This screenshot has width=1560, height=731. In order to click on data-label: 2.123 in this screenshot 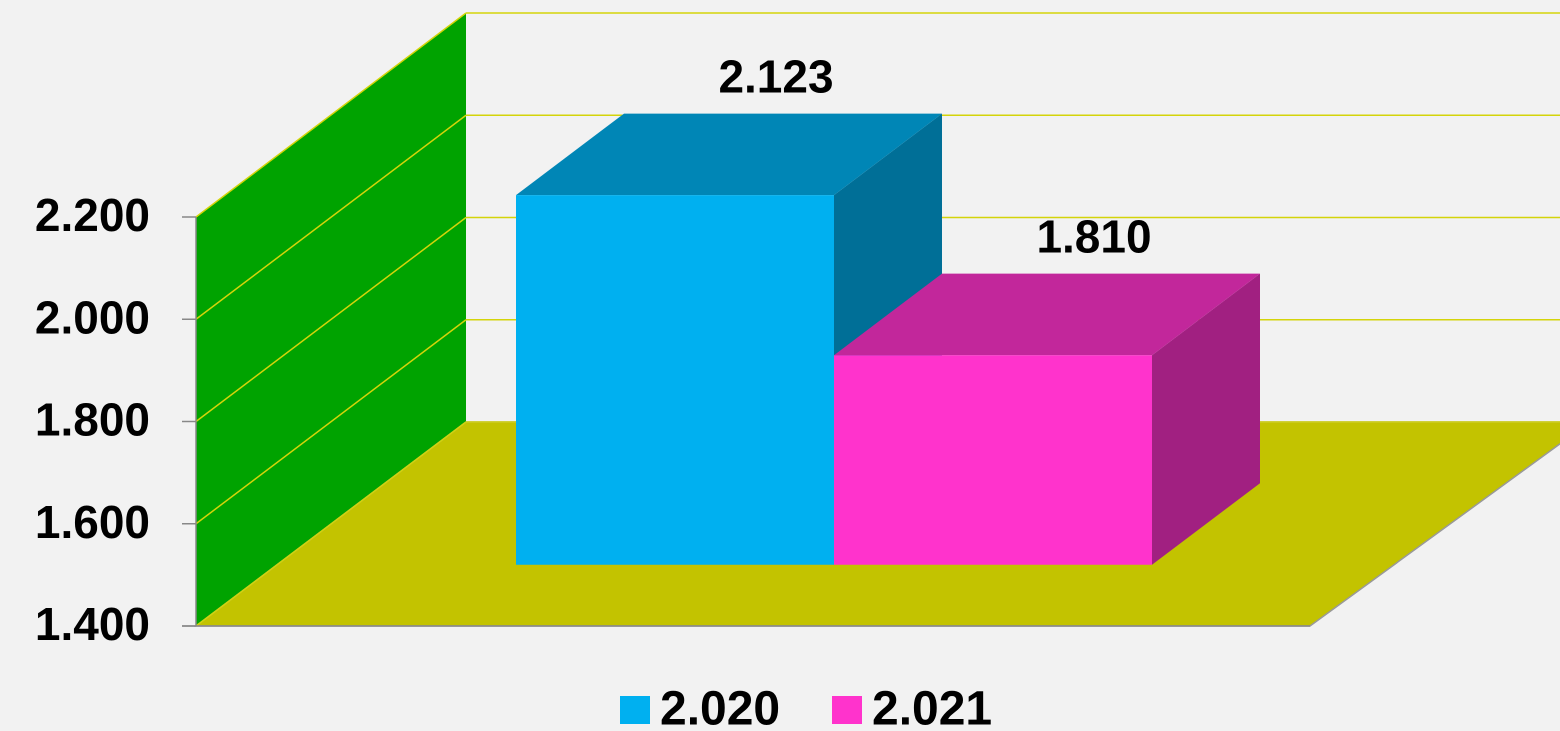, I will do `click(775, 77)`.